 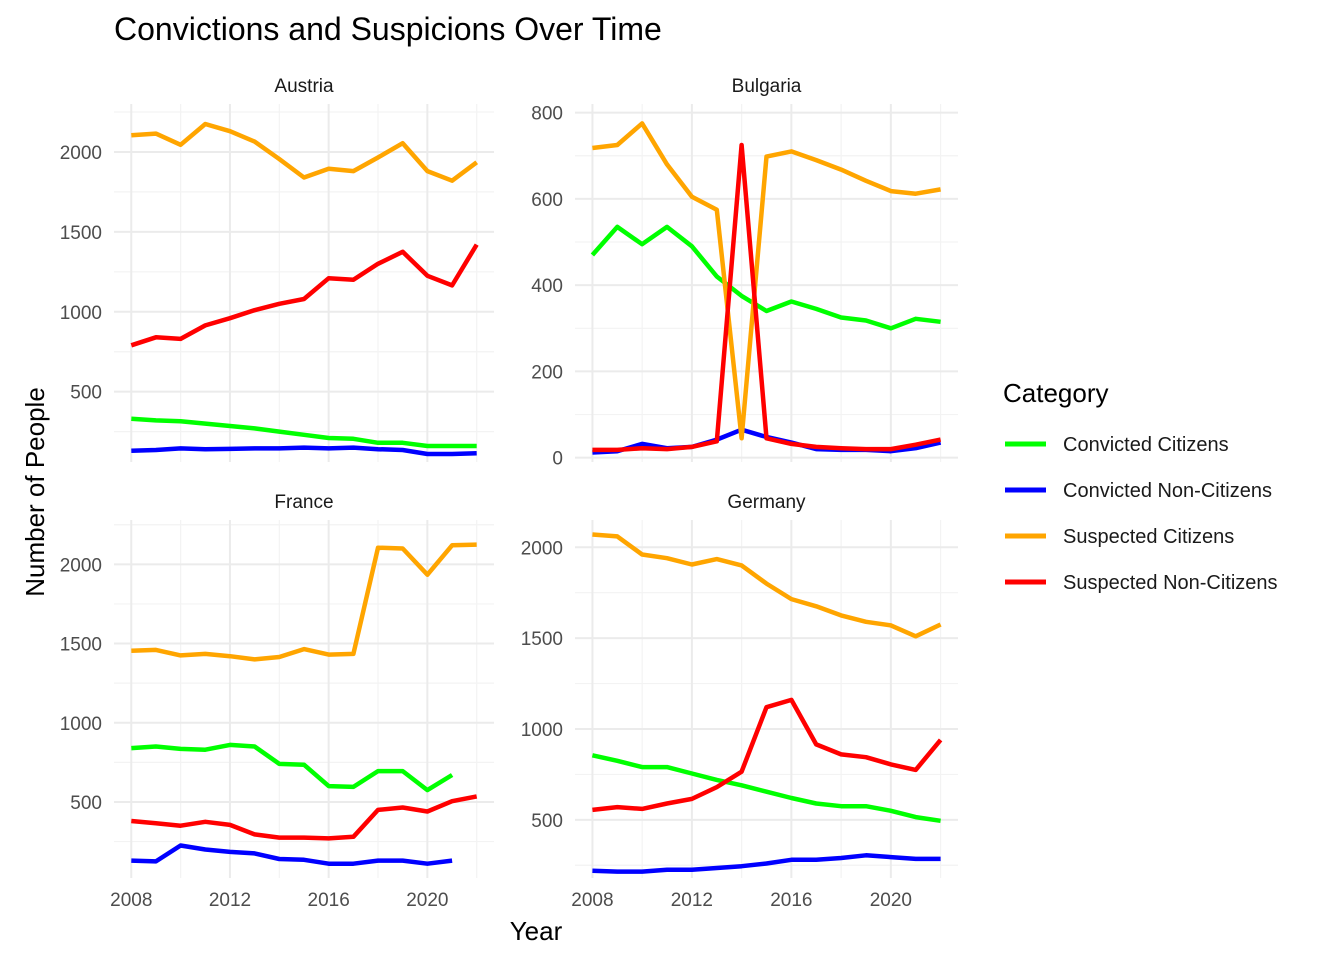 I want to click on y-axis-title: Number of People, so click(x=35, y=492).